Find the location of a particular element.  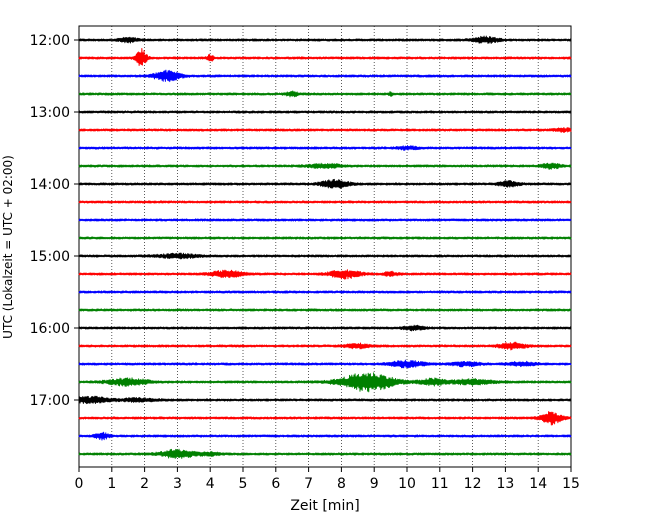

y-tick-label: 14:00 is located at coordinates (50, 185).